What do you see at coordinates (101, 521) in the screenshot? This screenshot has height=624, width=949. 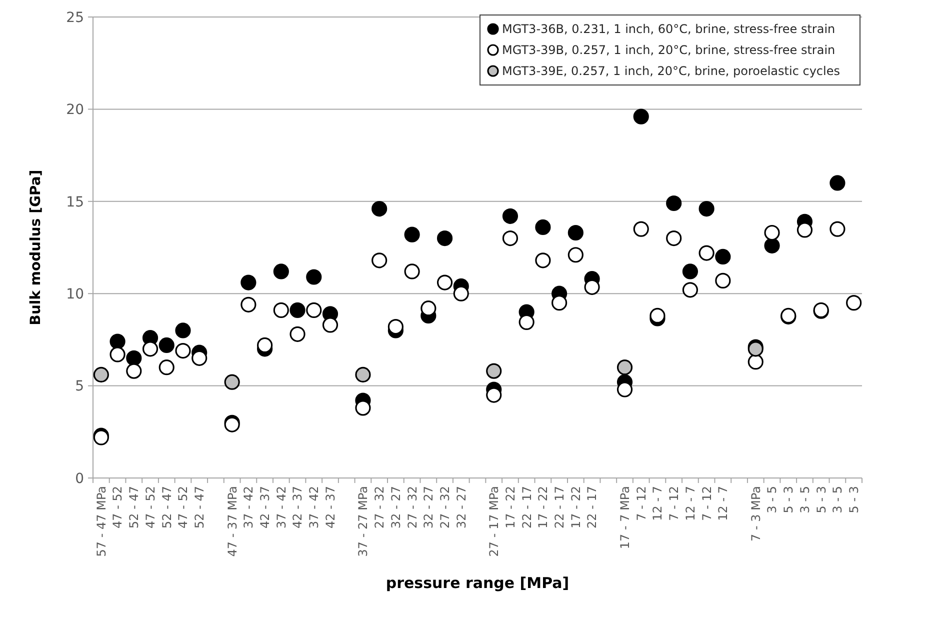 I see `x-tick-label: 57 - 47 MPa` at bounding box center [101, 521].